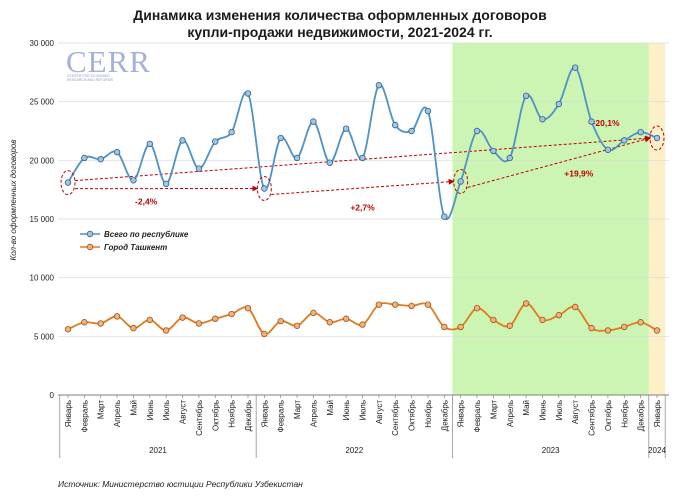  What do you see at coordinates (158, 450) in the screenshot?
I see `x-year-label: 2021` at bounding box center [158, 450].